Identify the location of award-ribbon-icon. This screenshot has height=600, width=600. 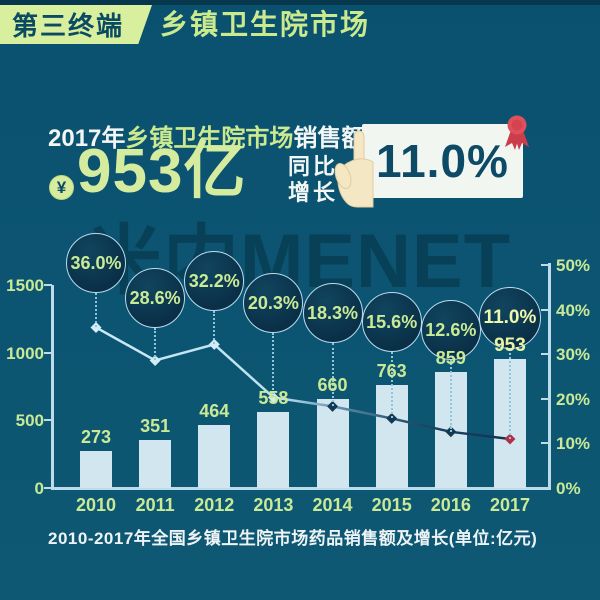
(517, 132).